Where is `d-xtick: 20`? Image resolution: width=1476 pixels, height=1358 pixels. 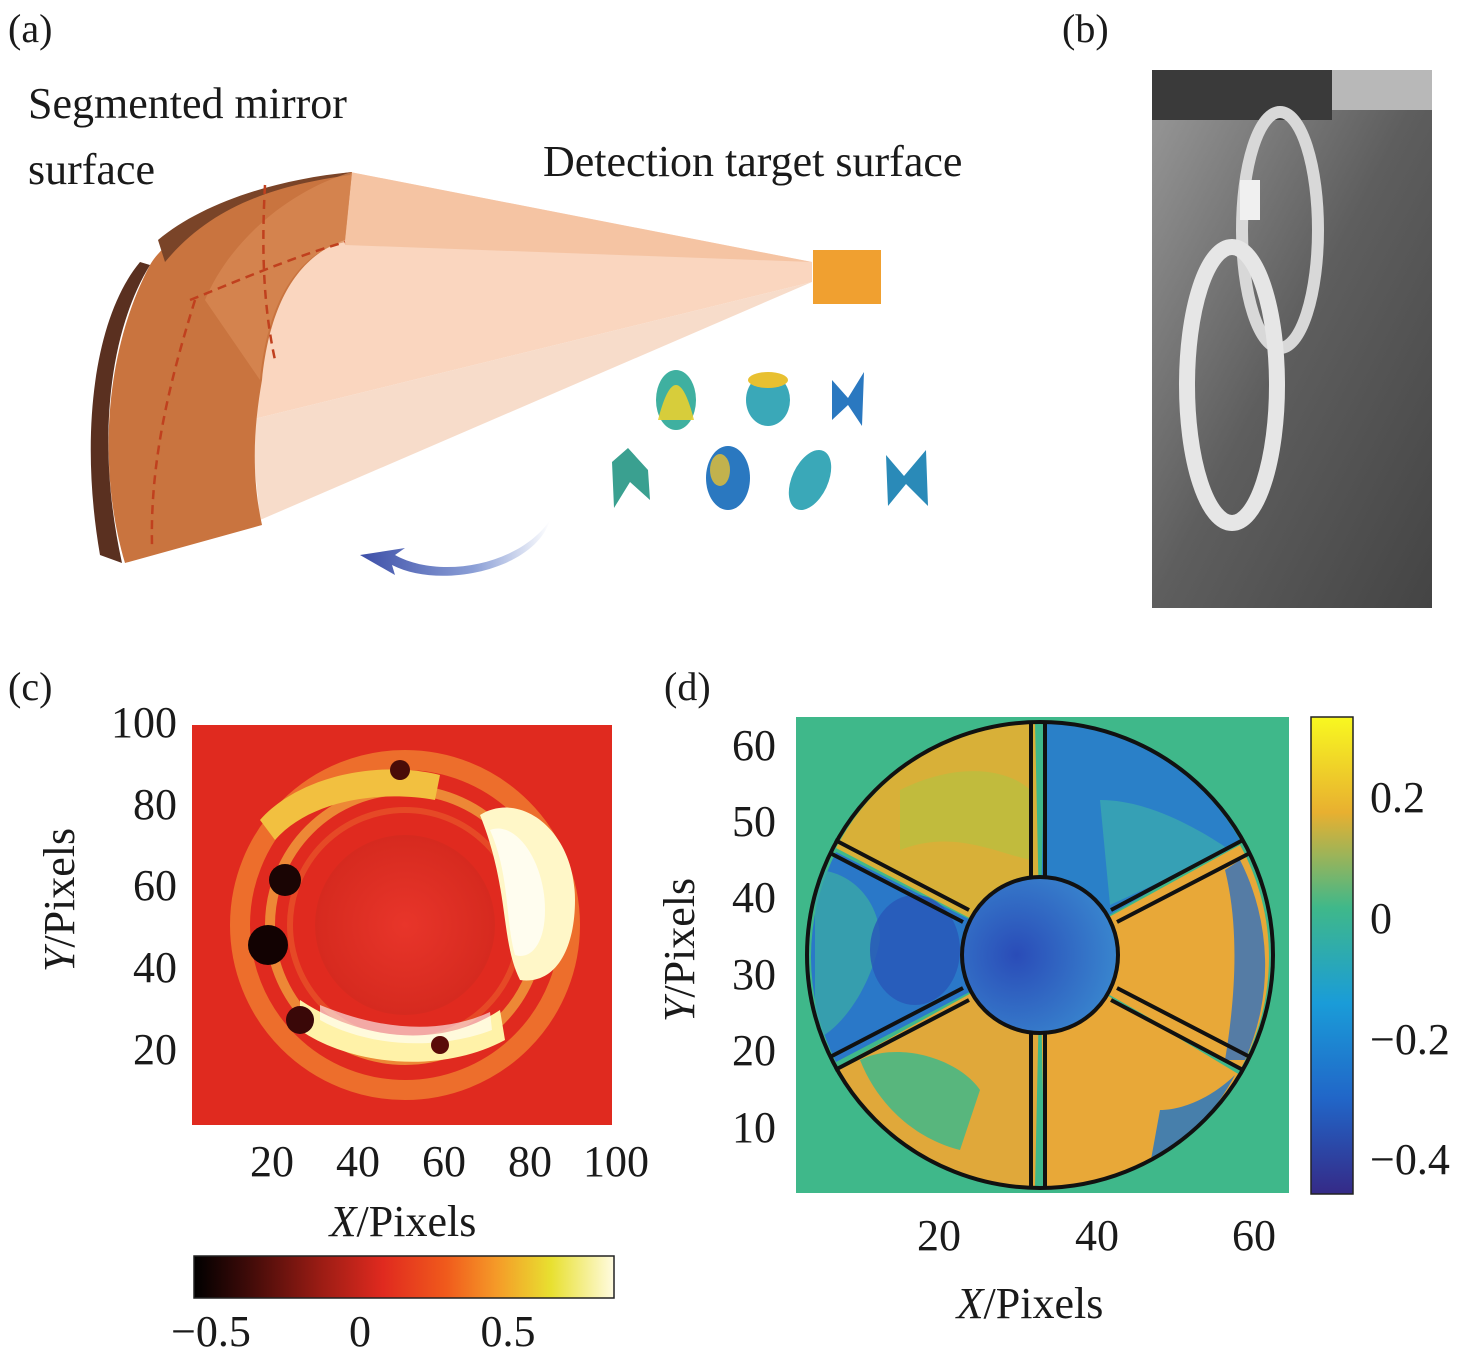 d-xtick: 20 is located at coordinates (939, 1235).